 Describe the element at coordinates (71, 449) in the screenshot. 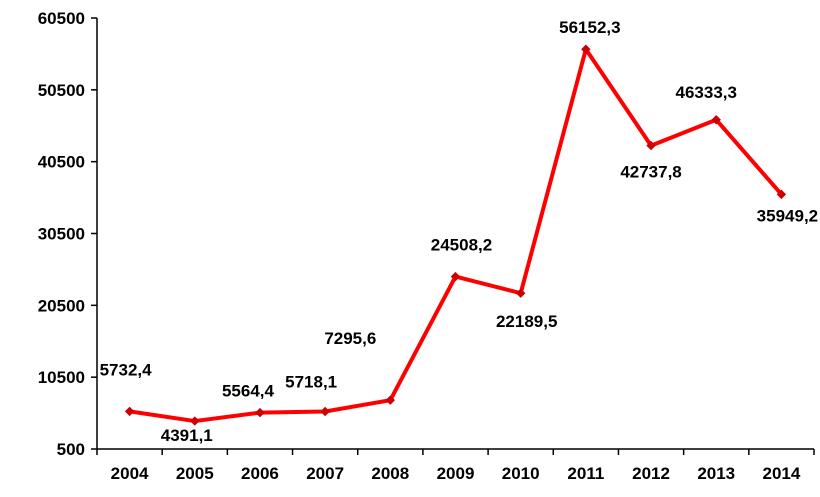

I see `y-tick-label: 500` at that location.